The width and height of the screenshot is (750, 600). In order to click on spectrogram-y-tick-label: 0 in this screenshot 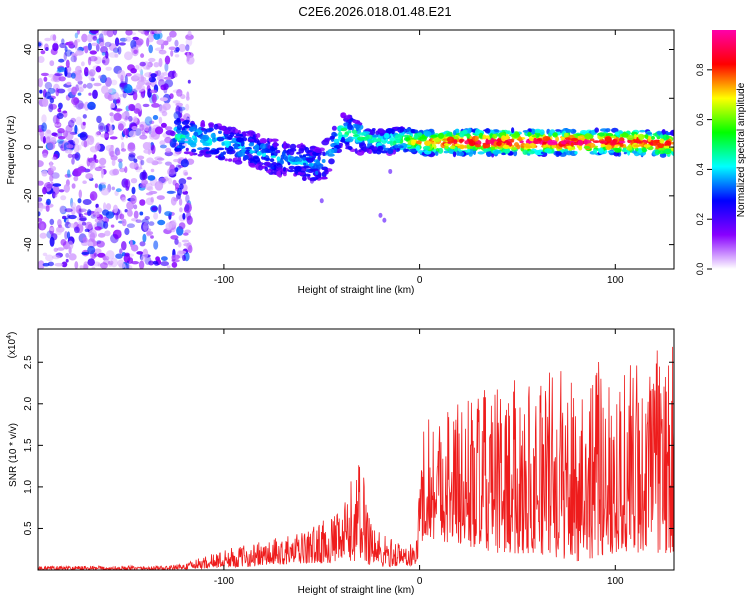, I will do `click(28, 147)`.